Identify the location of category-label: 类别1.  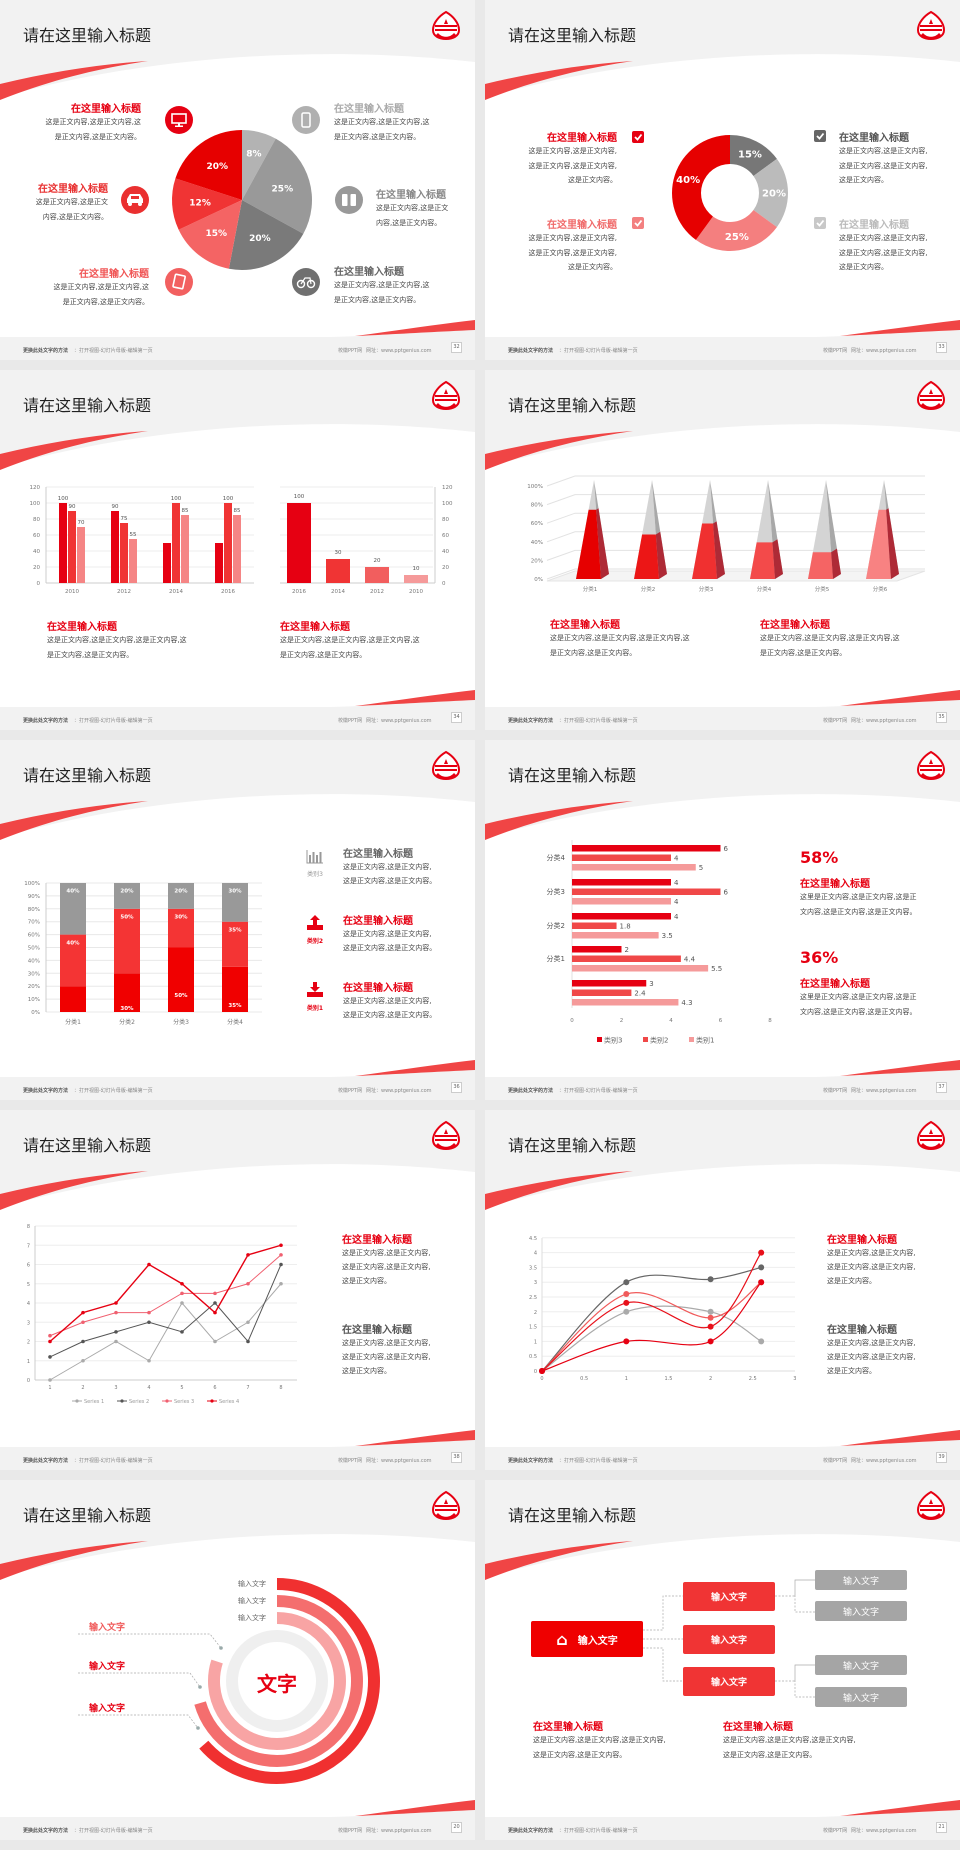
(315, 1008).